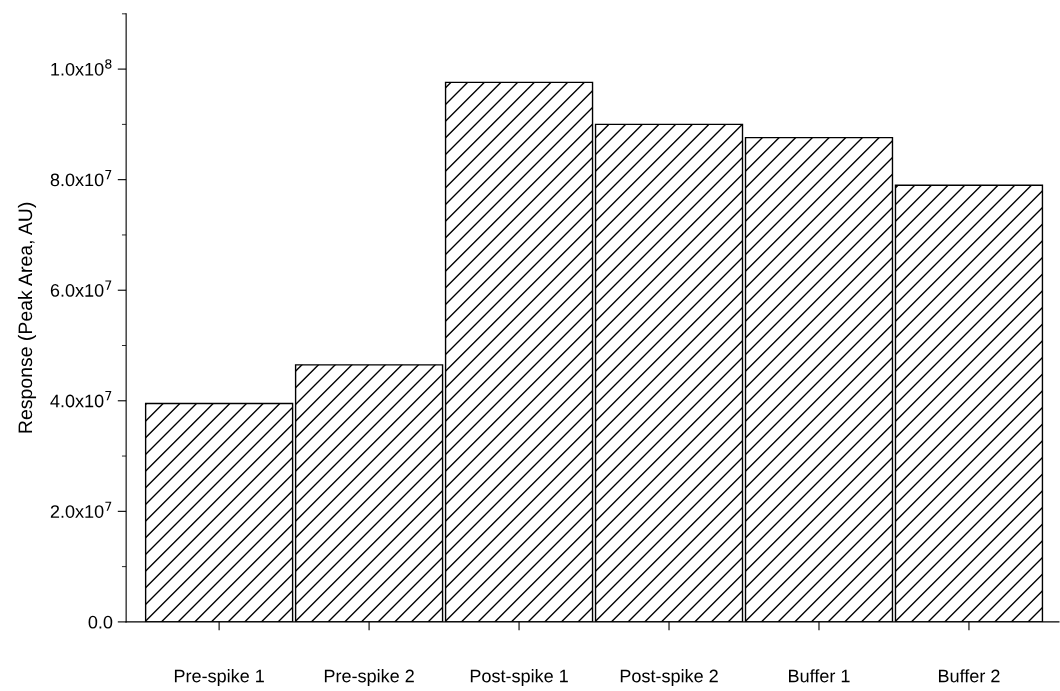  I want to click on y-tick-label: 8.0x10$^{7}$, so click(81, 178).